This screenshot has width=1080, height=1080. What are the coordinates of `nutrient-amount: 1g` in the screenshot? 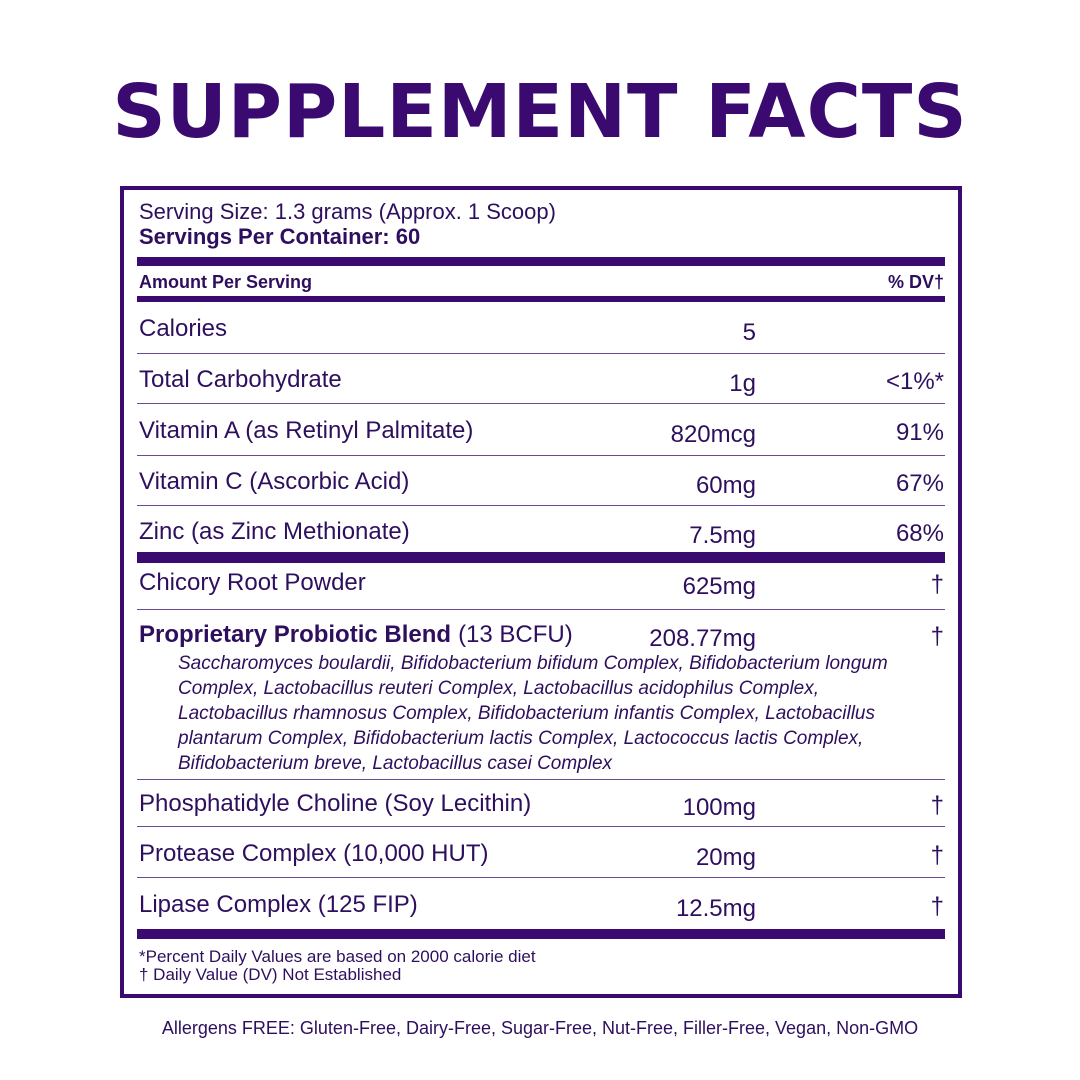 It's located at (742, 383).